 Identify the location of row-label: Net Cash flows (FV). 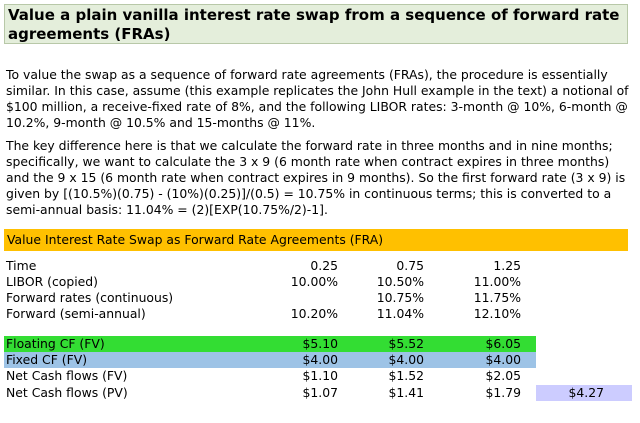
(67, 375).